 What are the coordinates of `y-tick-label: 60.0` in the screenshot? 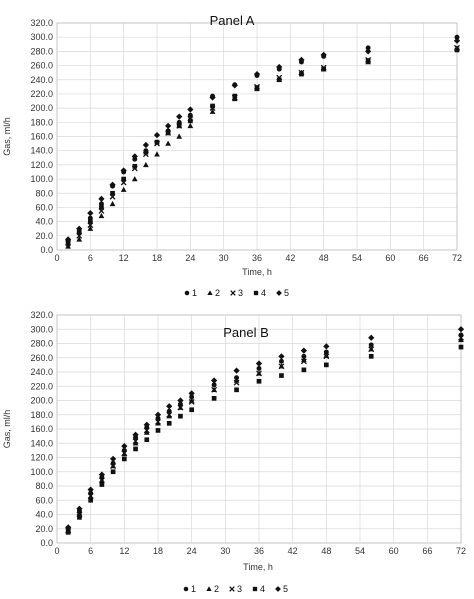 It's located at (44, 500).